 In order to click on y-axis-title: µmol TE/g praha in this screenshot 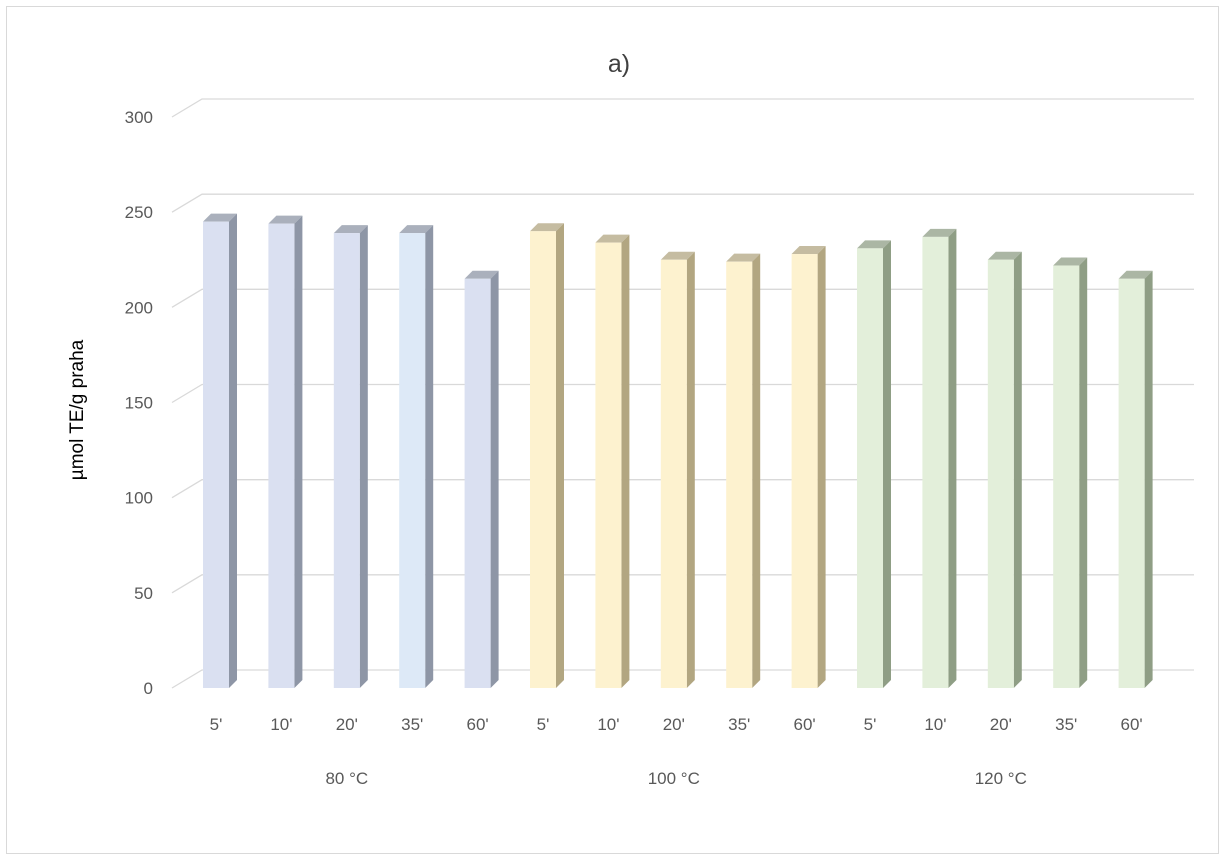, I will do `click(77, 409)`.